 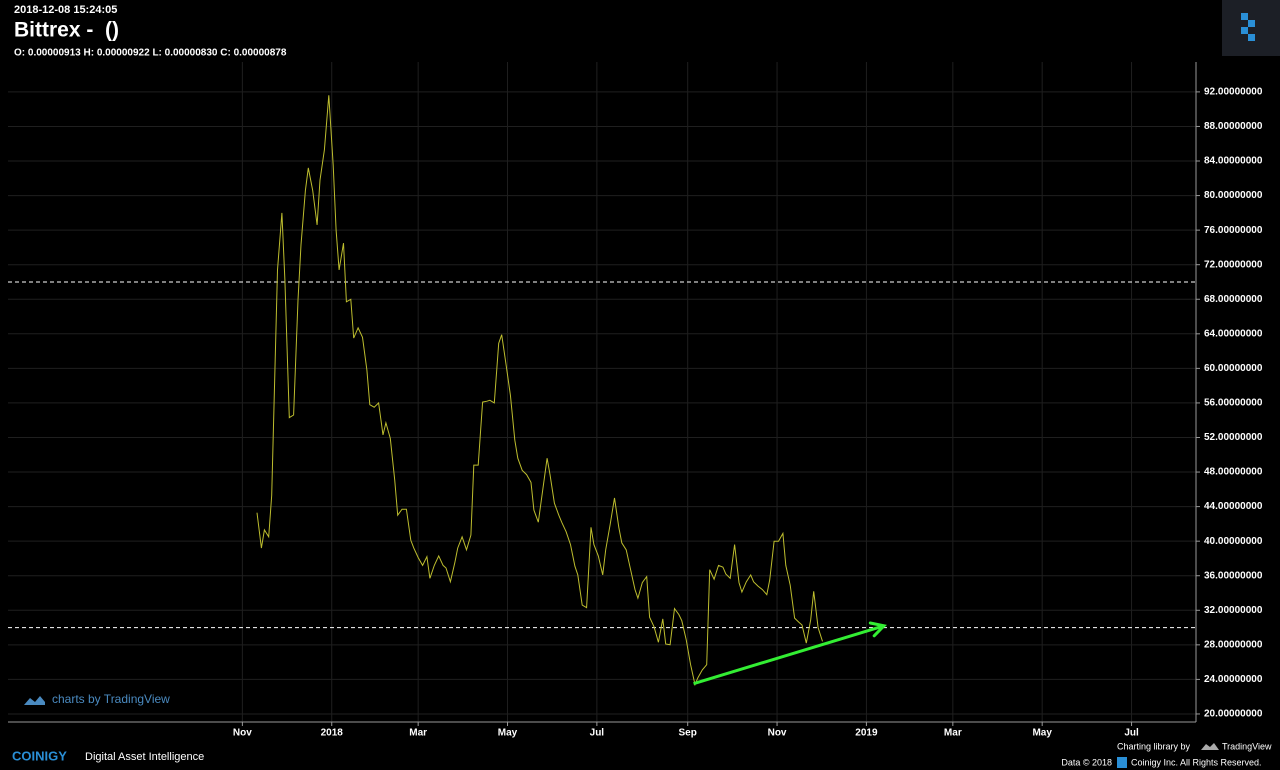 What do you see at coordinates (1233, 472) in the screenshot?
I see `y-tick-label: 48.00000000` at bounding box center [1233, 472].